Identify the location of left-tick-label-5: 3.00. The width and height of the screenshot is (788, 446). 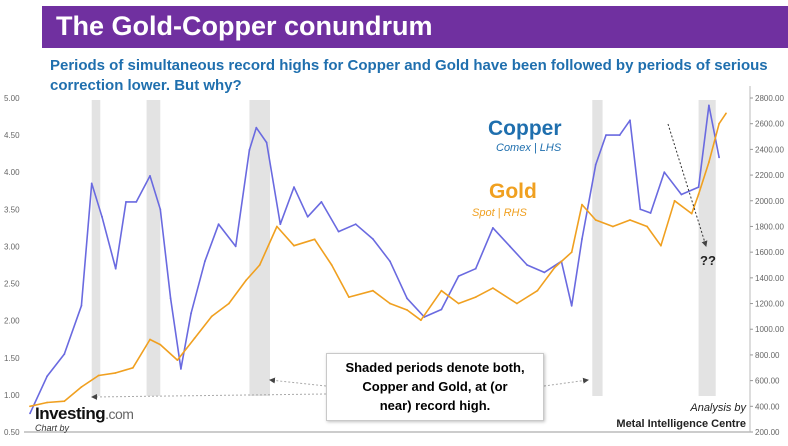
(12, 246).